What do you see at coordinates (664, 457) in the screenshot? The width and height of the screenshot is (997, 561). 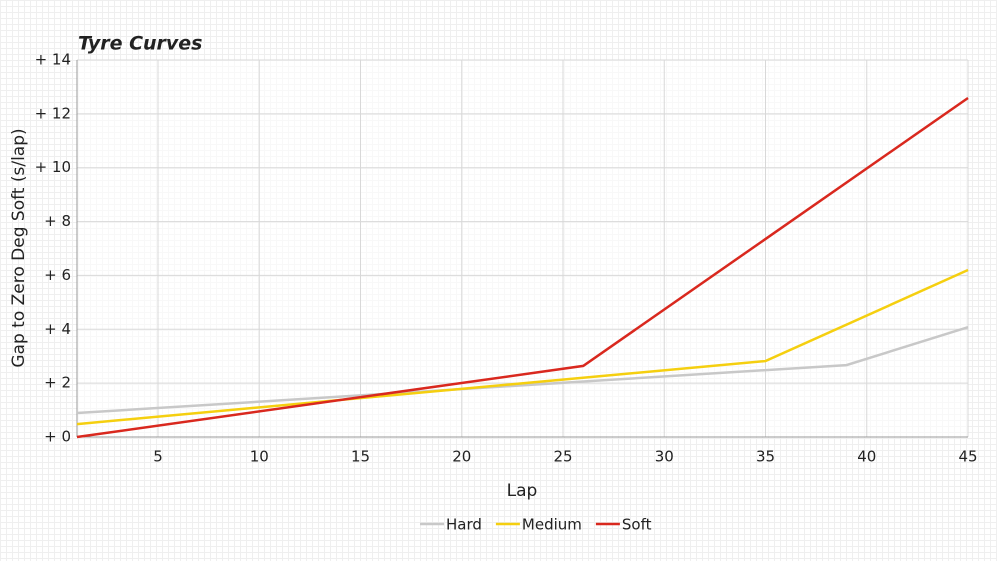 I see `x-tick-label: 30` at bounding box center [664, 457].